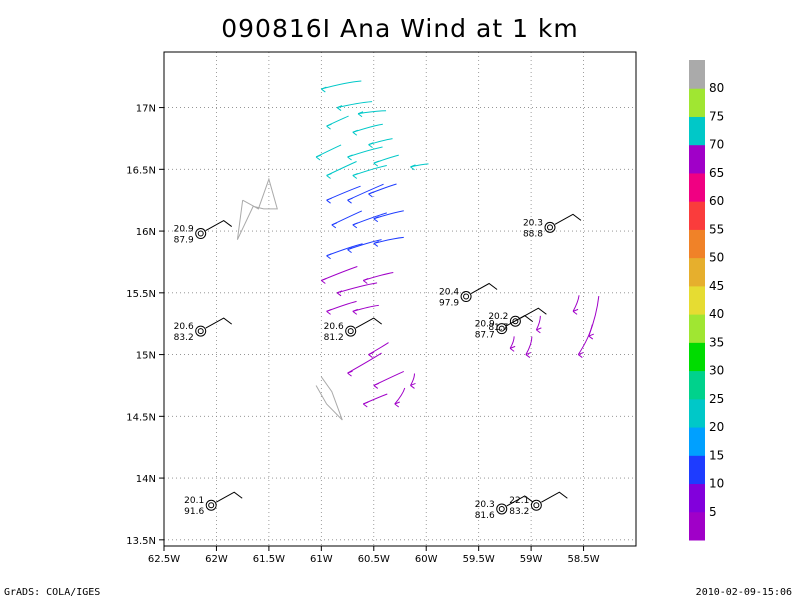  Describe the element at coordinates (716, 427) in the screenshot. I see `colorbar-label: 20` at that location.